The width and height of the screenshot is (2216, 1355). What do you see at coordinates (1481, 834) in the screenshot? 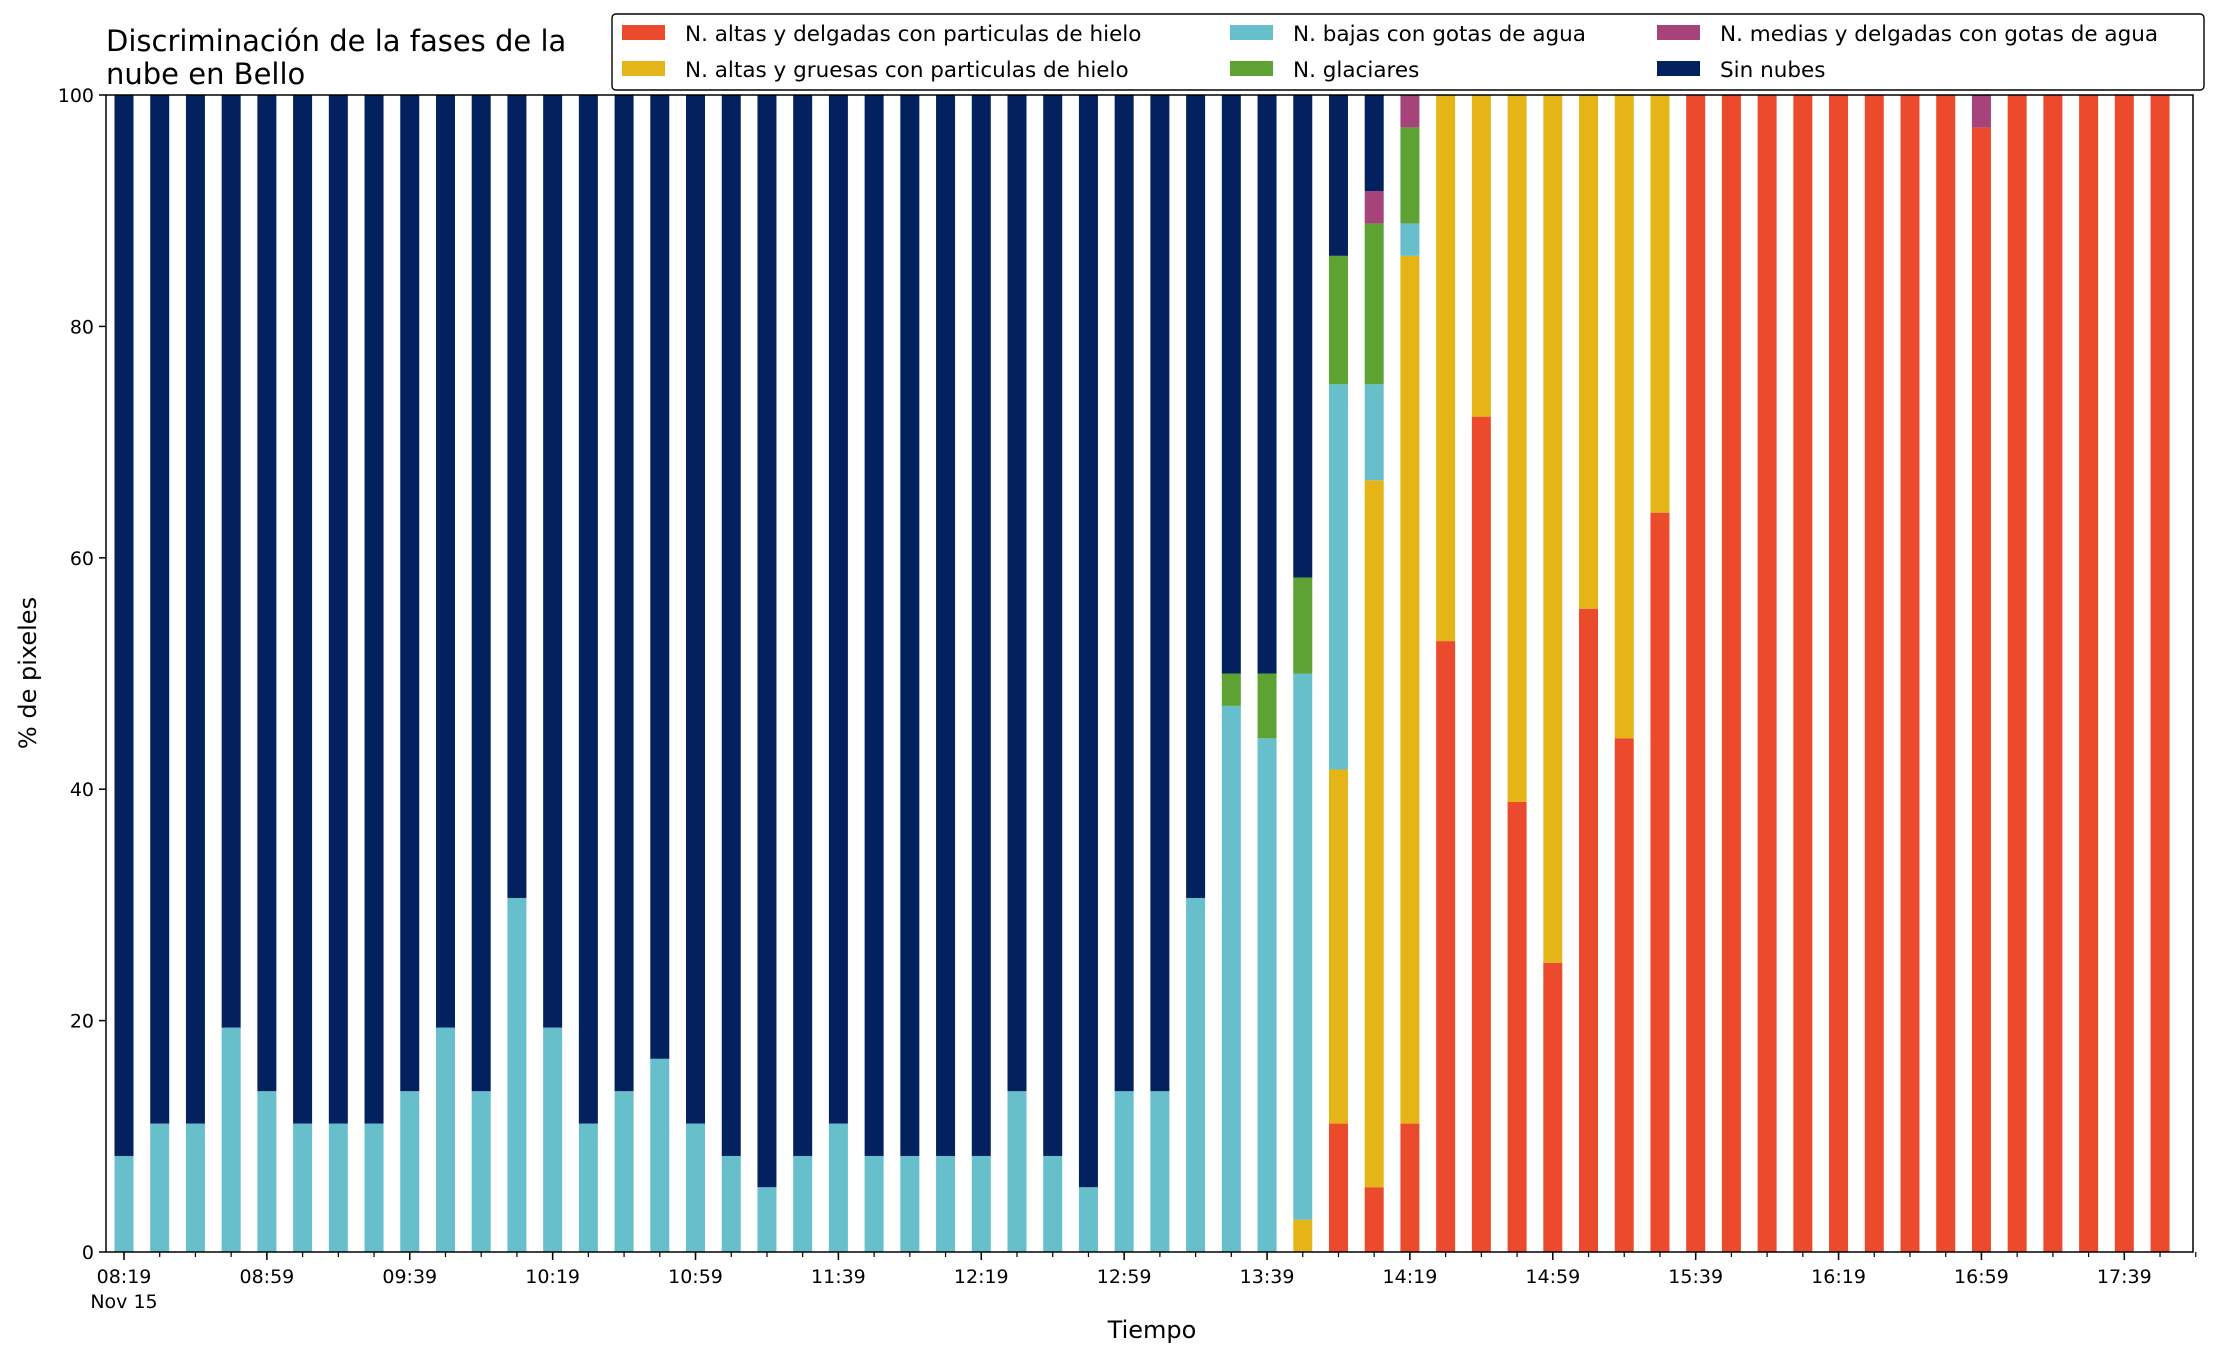
I see `bar-1439-s0` at bounding box center [1481, 834].